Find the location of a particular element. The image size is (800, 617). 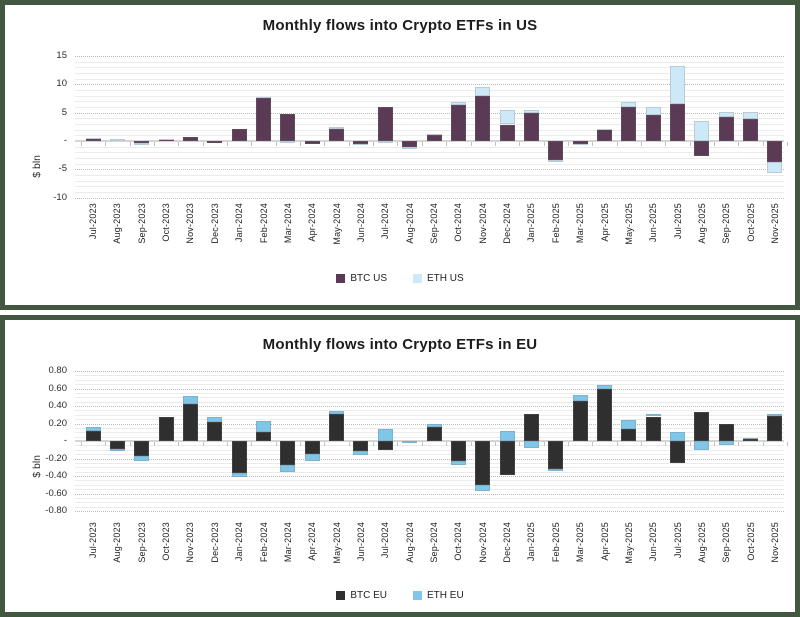

x-axis-label: Jan-2024 is located at coordinates (239, 542).